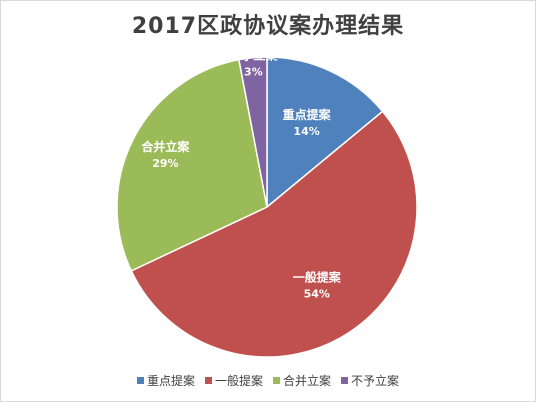 Image resolution: width=536 pixels, height=402 pixels. I want to click on legend-item: 合并立案, so click(302, 380).